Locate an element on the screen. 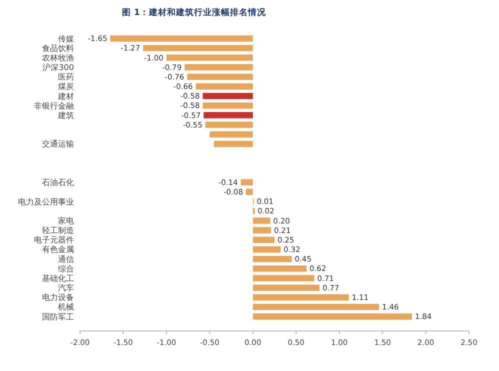 The image size is (499, 371). y-tick-label: 食品饮料 is located at coordinates (58, 48).